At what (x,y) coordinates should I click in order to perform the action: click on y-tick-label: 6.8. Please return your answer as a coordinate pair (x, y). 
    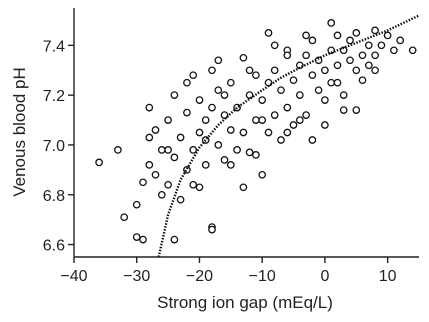
    Looking at the image, I should click on (54, 196).